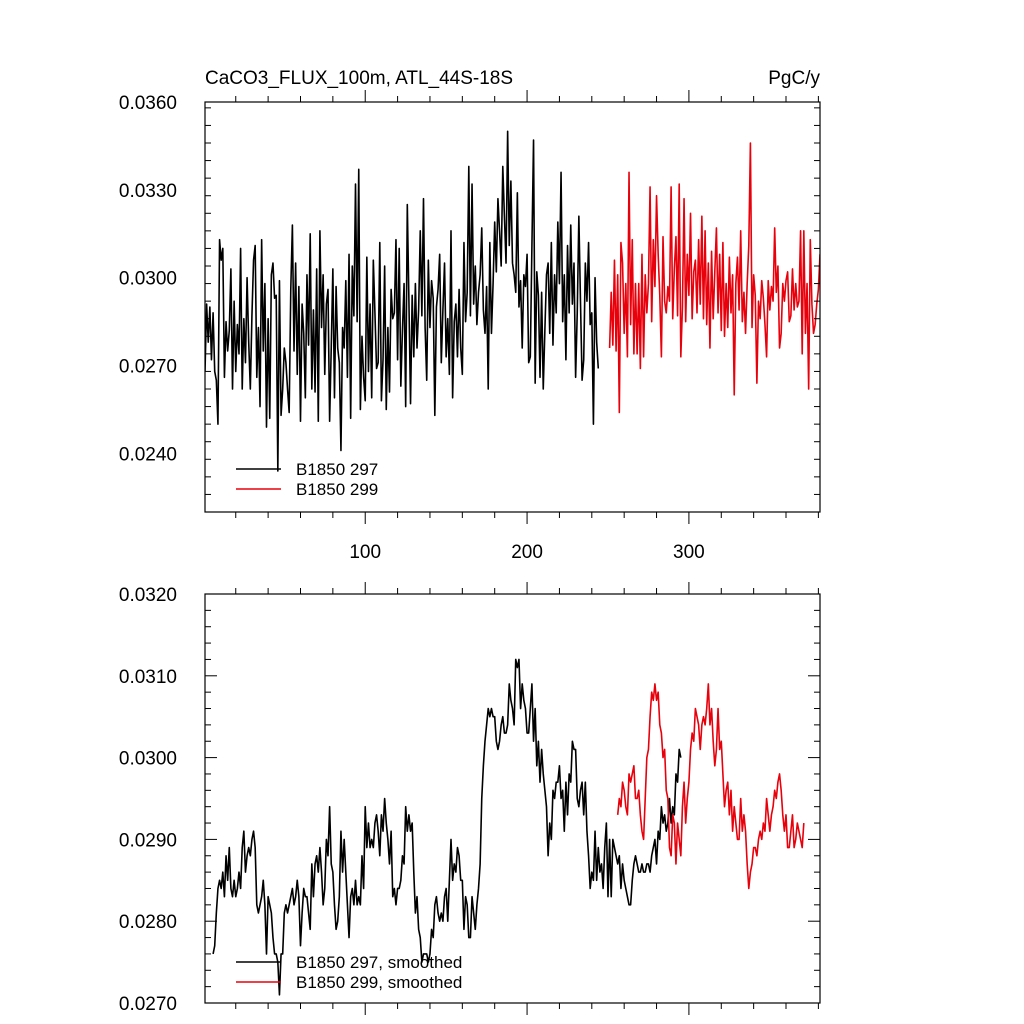  What do you see at coordinates (527, 552) in the screenshot?
I see `top-x-tick-label: 200` at bounding box center [527, 552].